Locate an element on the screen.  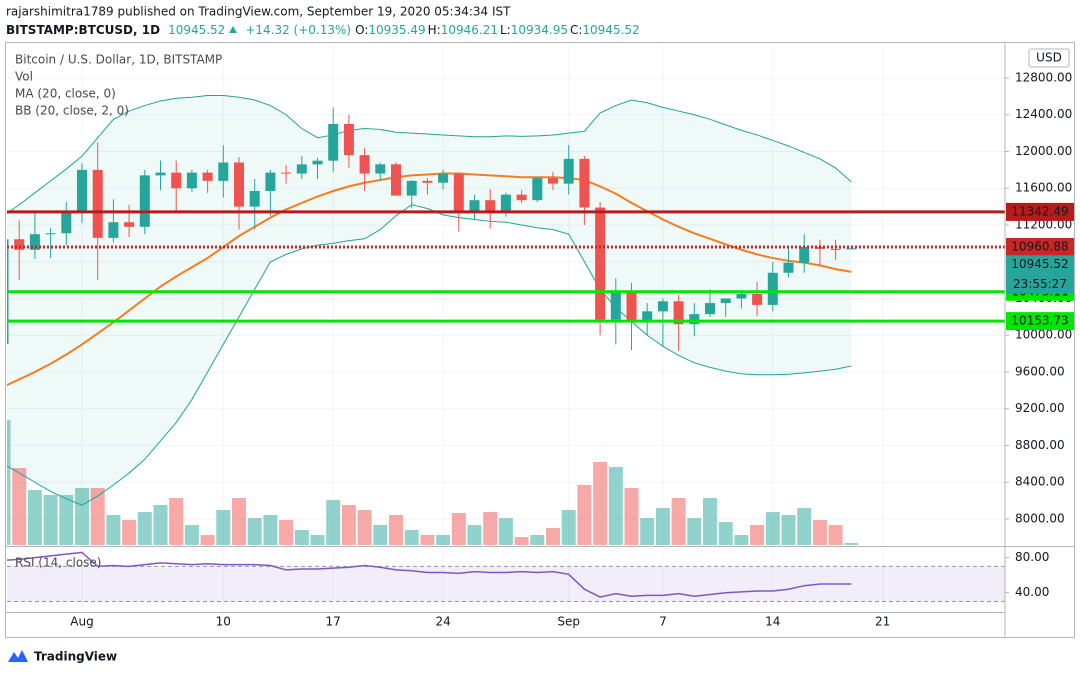
rsi-pane is located at coordinates (506, 580).